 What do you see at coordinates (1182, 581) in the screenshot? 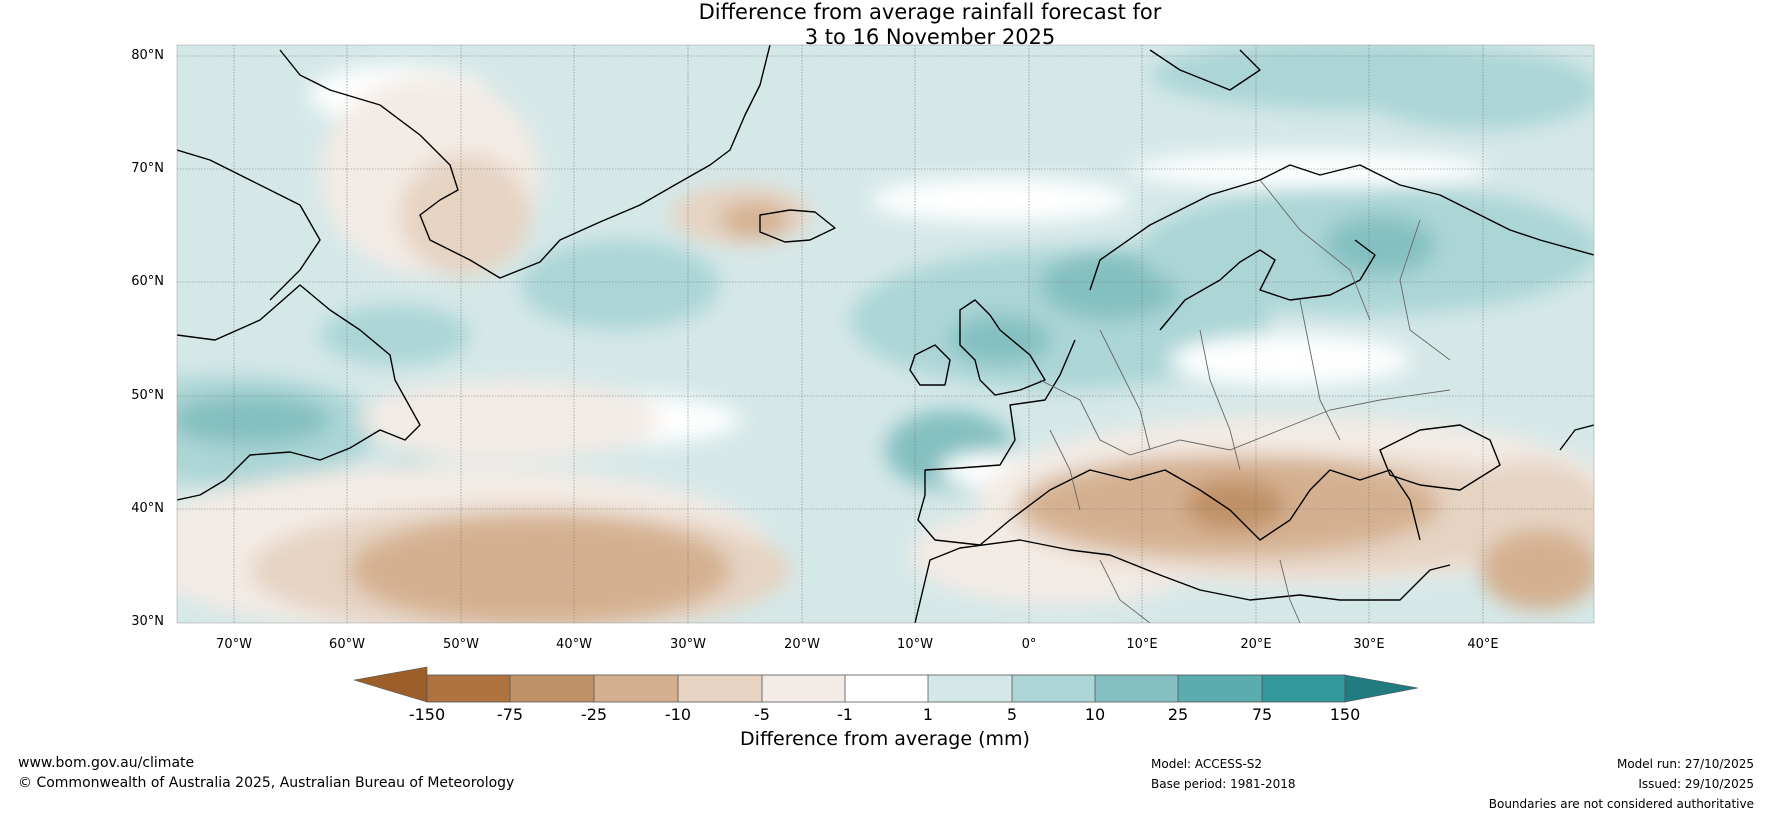
I see `africa-north-coast` at bounding box center [1182, 581].